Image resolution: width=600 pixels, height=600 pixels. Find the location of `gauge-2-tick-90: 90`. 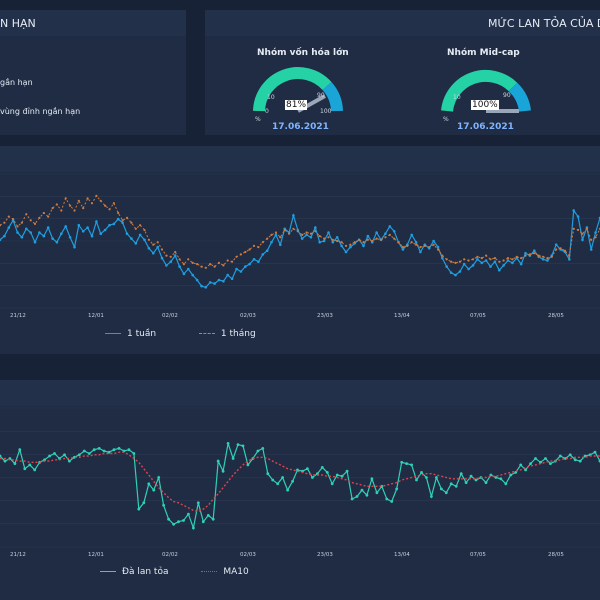

gauge-2-tick-90: 90 is located at coordinates (507, 95).